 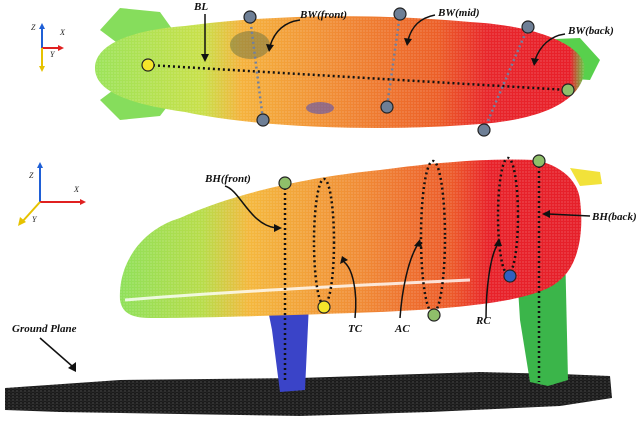 What do you see at coordinates (614, 217) in the screenshot?
I see `bh-back-label: BH(back)` at bounding box center [614, 217].